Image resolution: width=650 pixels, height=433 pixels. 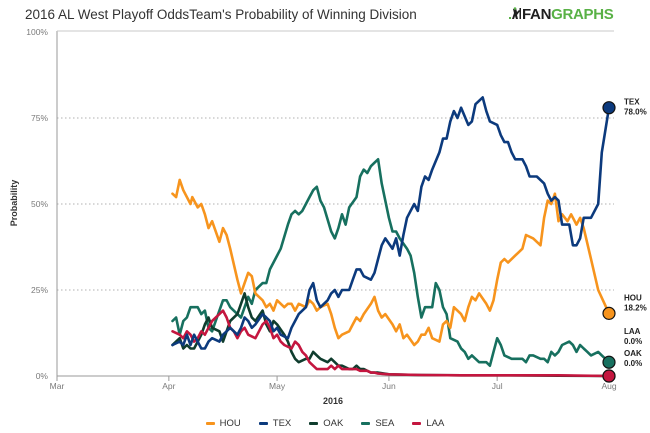 What do you see at coordinates (537, 14) in the screenshot?
I see `logo-fan-text: FAN` at bounding box center [537, 14].